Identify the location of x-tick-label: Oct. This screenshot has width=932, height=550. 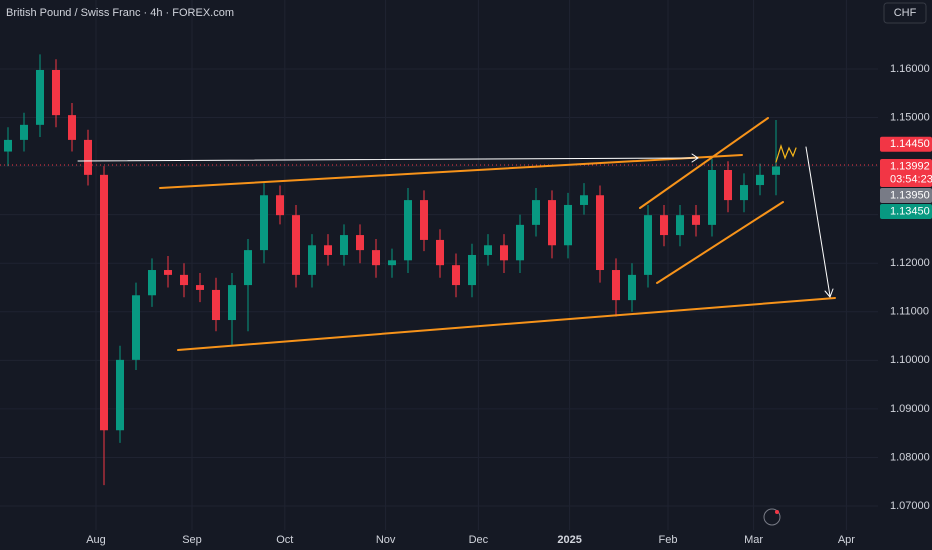
(284, 540).